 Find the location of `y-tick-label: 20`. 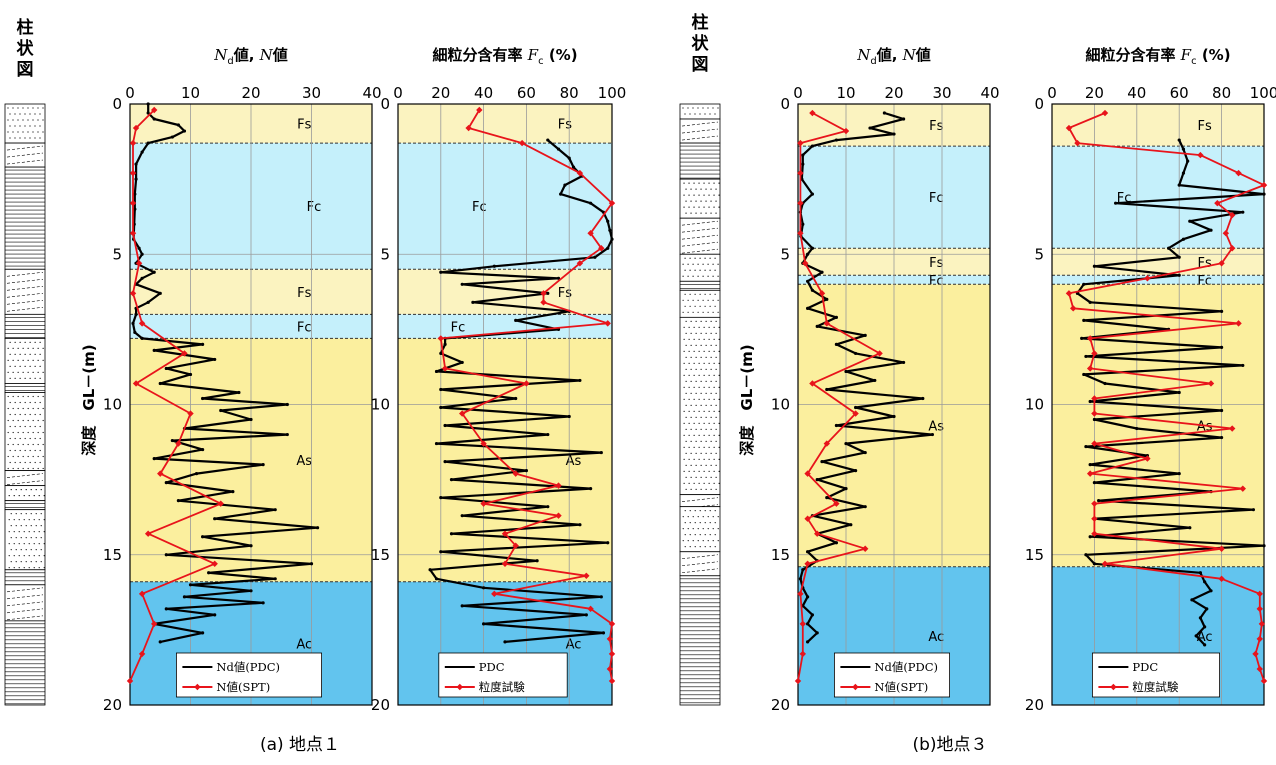

y-tick-label: 20 is located at coordinates (780, 705).